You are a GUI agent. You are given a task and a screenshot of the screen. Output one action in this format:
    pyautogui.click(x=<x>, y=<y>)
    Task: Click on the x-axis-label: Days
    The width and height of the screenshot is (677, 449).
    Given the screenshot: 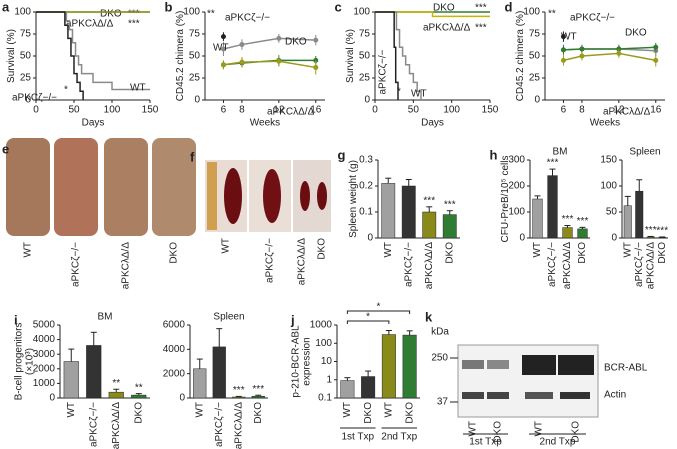 What is the action you would take?
    pyautogui.click(x=432, y=123)
    